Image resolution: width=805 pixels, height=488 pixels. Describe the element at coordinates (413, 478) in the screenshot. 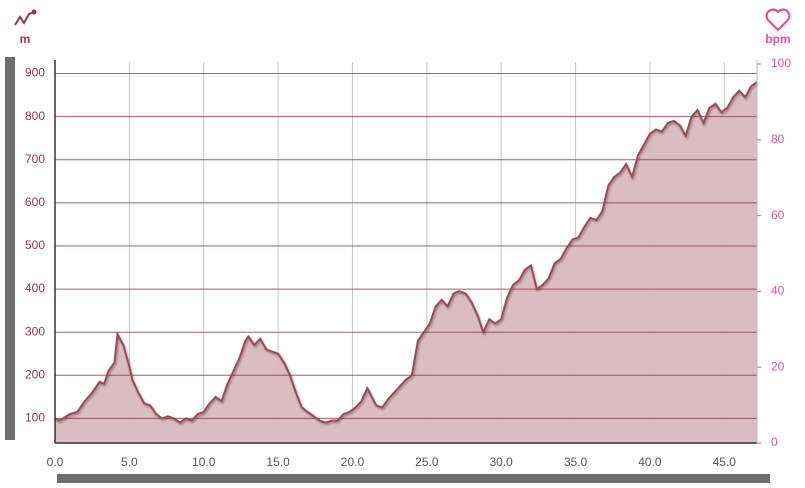

I see `horizontal-scrollbar` at that location.